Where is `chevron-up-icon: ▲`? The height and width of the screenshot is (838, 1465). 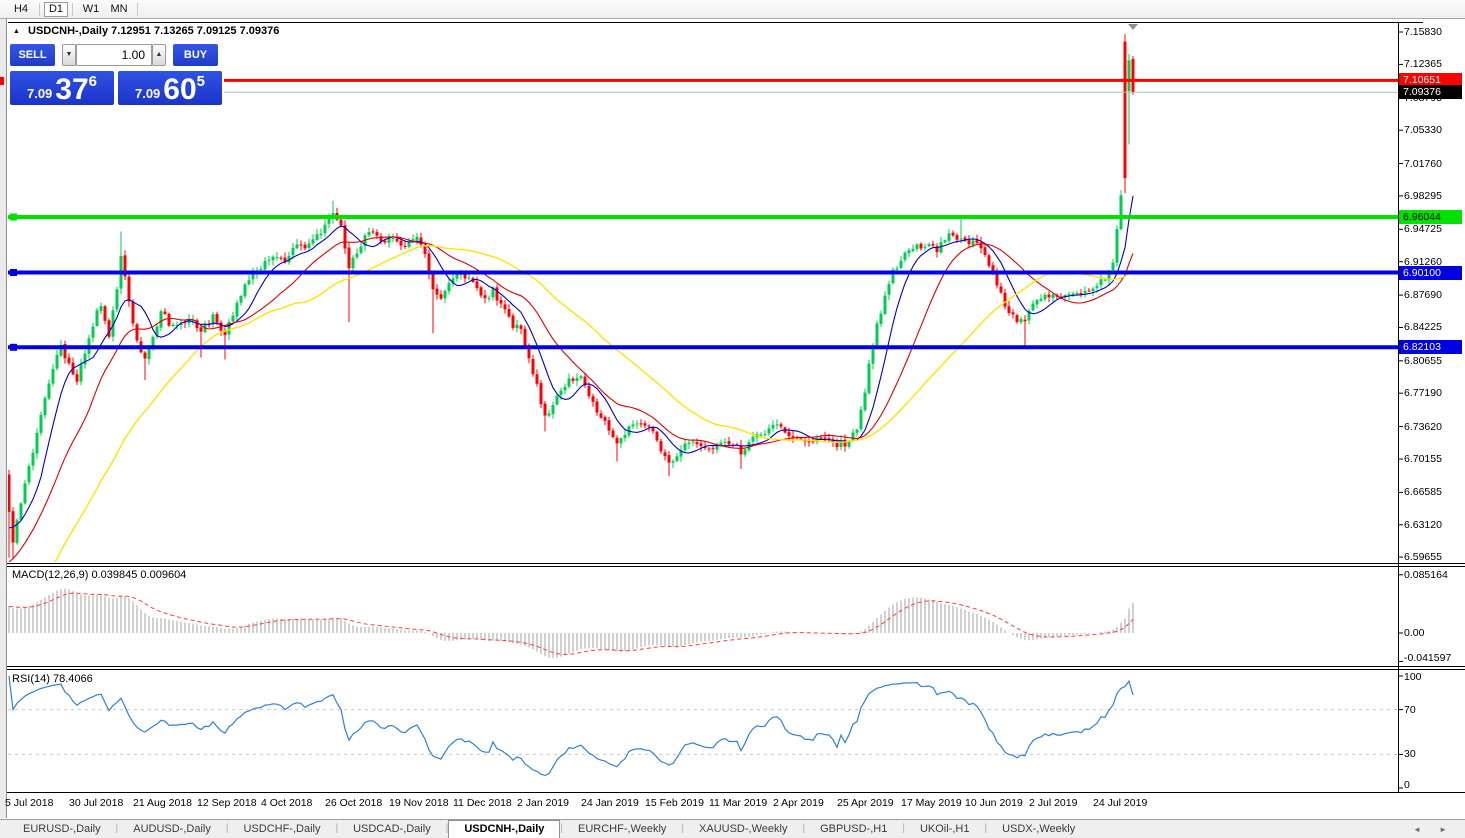 chevron-up-icon: ▲ is located at coordinates (159, 54).